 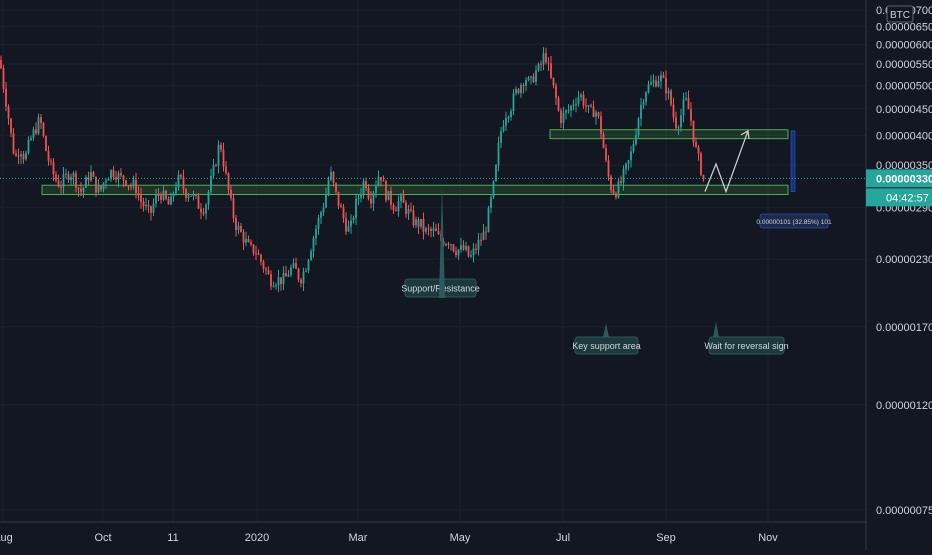 I want to click on x-tick-label: Oct, so click(x=102, y=538).